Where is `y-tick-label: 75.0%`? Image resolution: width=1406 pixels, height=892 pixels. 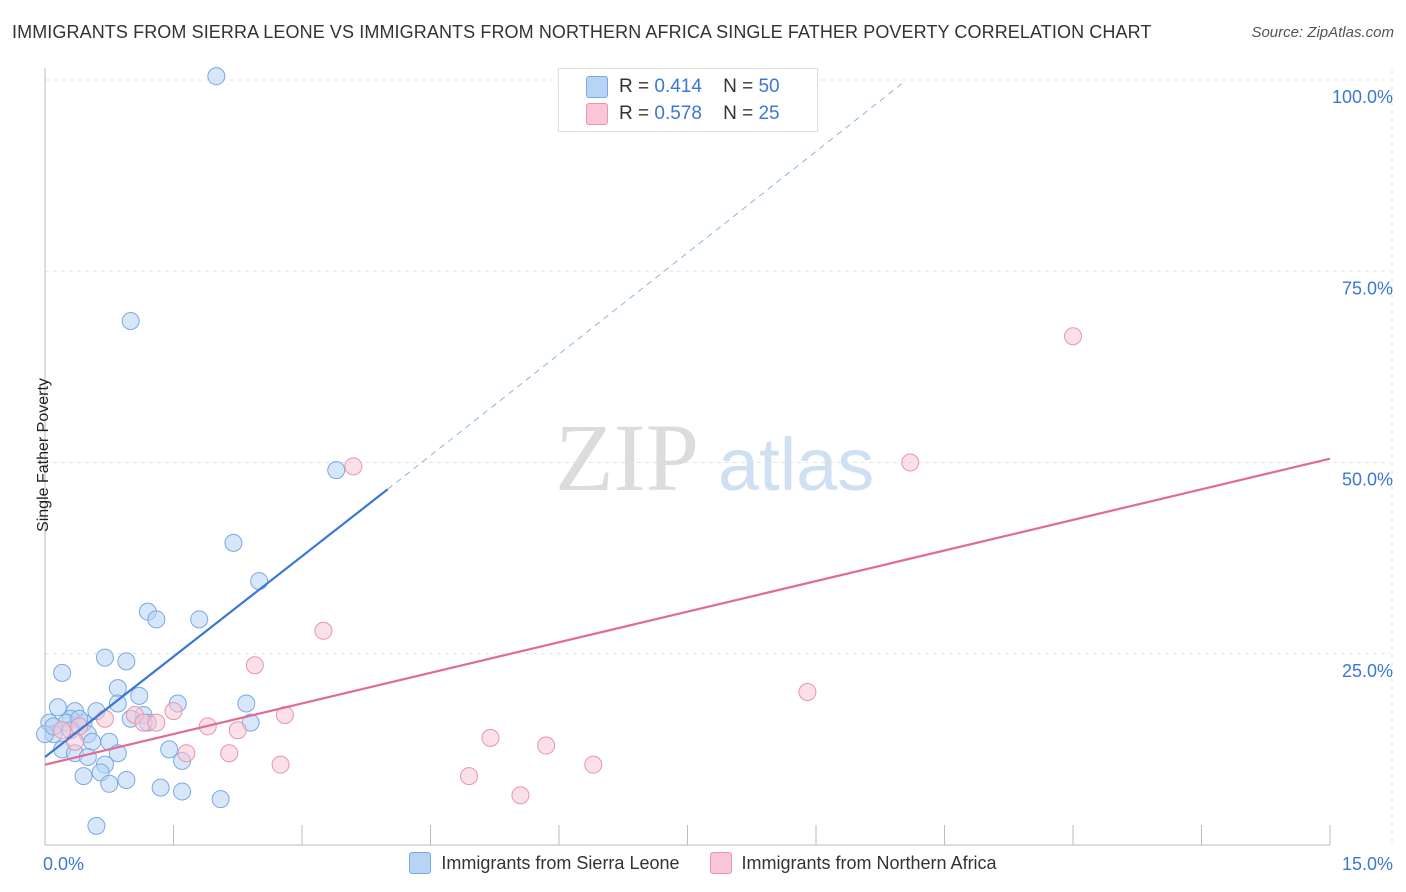 y-tick-label: 75.0% is located at coordinates (1367, 288).